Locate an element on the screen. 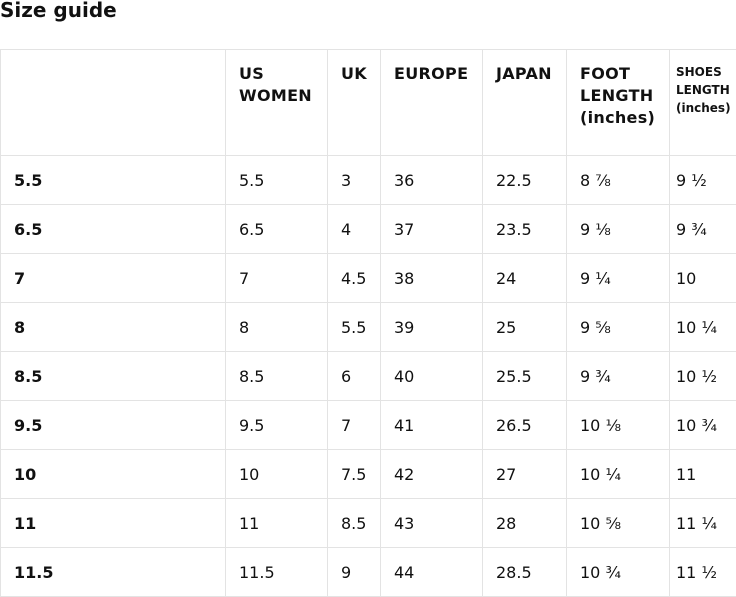 This screenshot has height=597, width=736. cell-europe: 44 is located at coordinates (432, 572).